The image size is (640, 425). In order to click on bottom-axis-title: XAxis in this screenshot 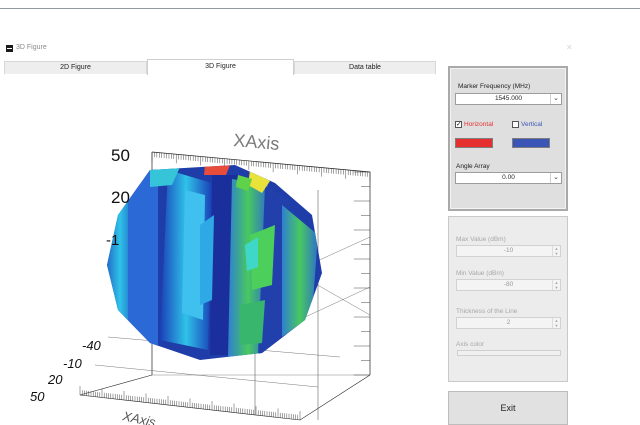, I will do `click(138, 416)`.